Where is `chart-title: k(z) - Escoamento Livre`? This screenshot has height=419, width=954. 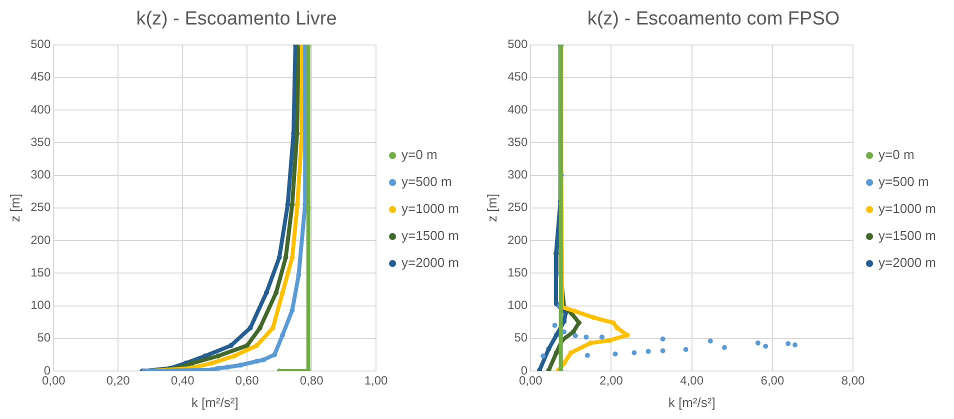
chart-title: k(z) - Escoamento Livre is located at coordinates (236, 19).